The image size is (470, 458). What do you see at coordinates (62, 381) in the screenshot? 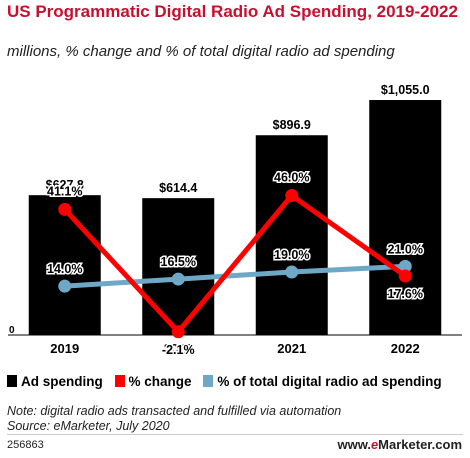
I see `legend-label: Ad spending` at bounding box center [62, 381].